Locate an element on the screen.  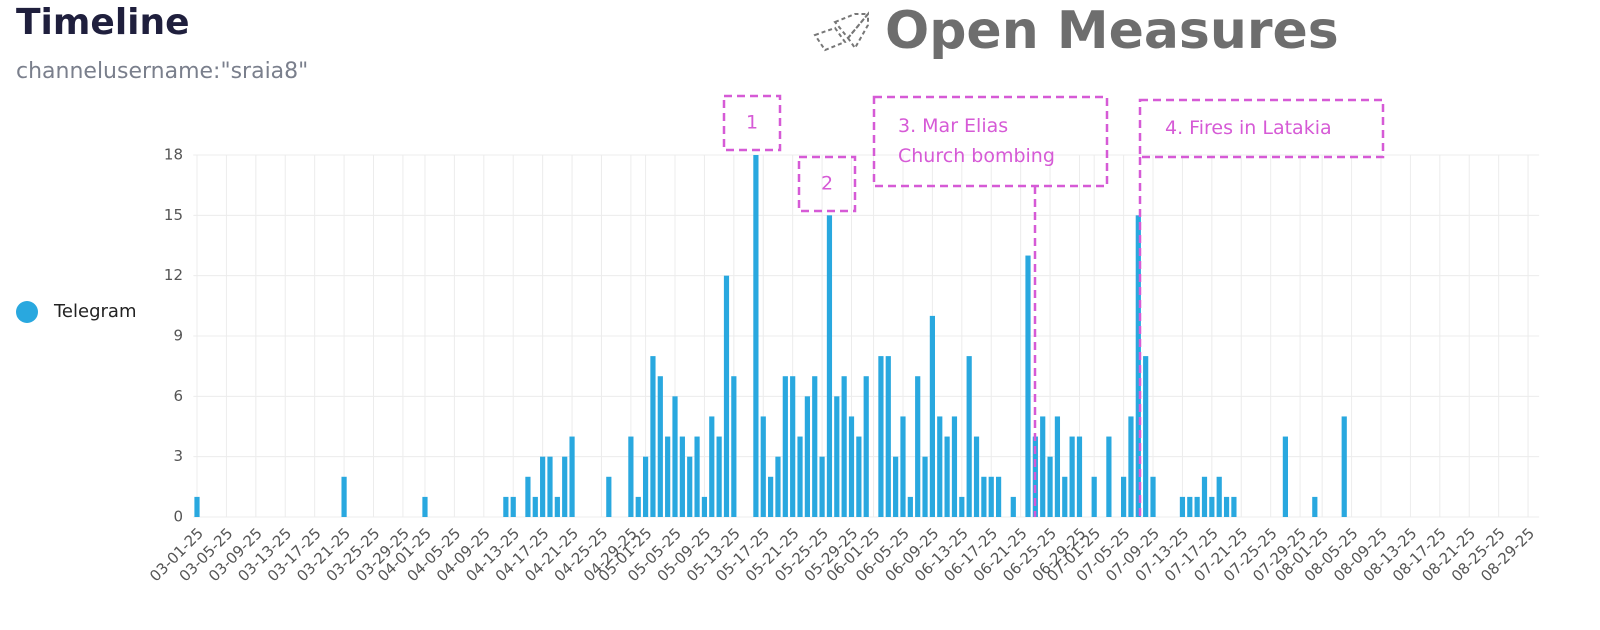
chart-subtitle: channelusername:"sraia8" is located at coordinates (162, 71).